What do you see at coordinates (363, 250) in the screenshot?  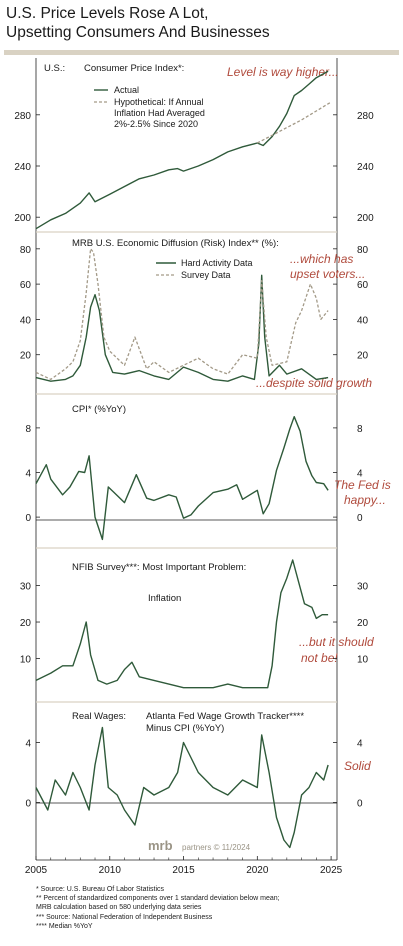 I see `ytick-right-label: 80` at bounding box center [363, 250].